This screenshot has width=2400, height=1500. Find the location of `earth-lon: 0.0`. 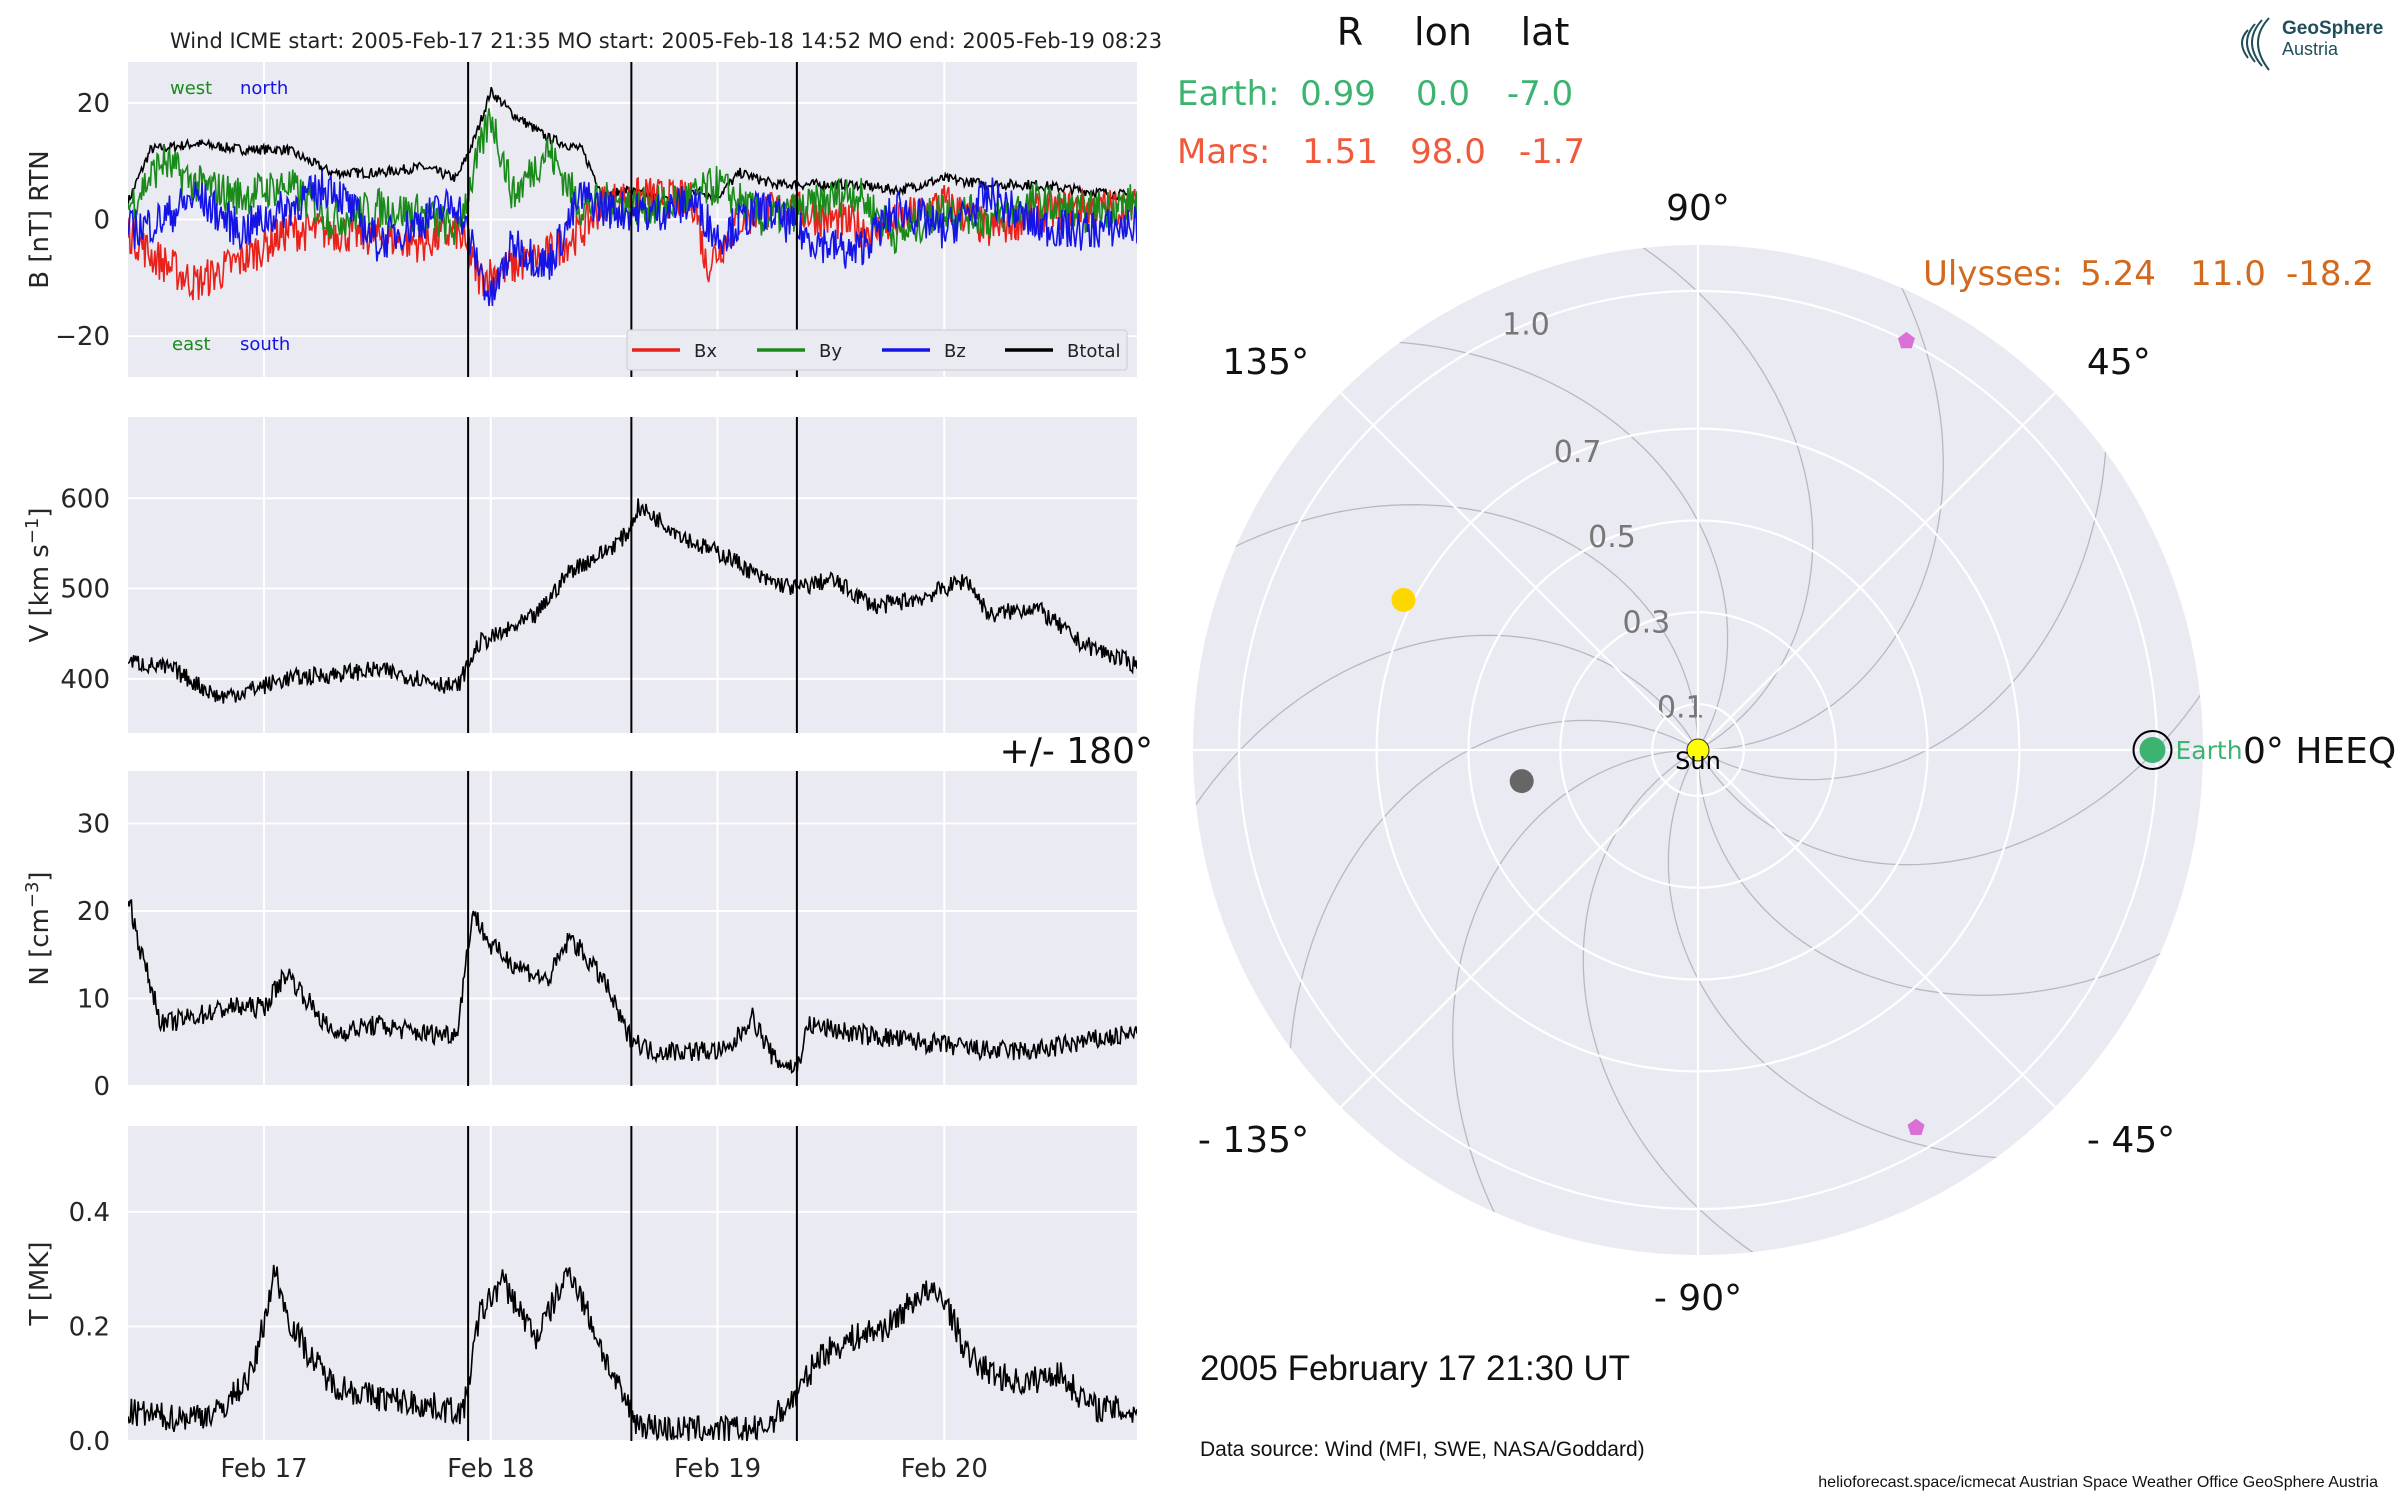

earth-lon: 0.0 is located at coordinates (1443, 94).